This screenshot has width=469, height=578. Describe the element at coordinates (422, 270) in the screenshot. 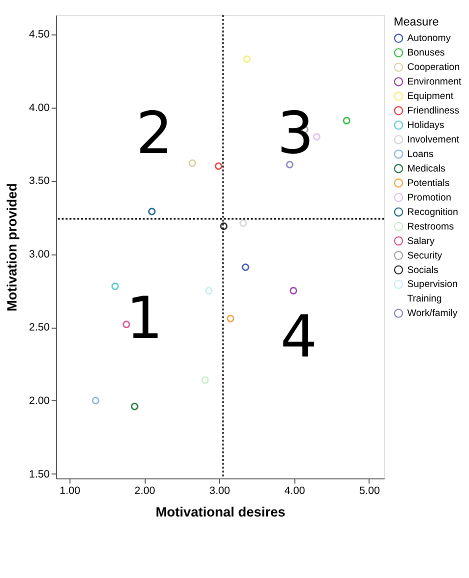

I see `legend-label: Socials` at that location.